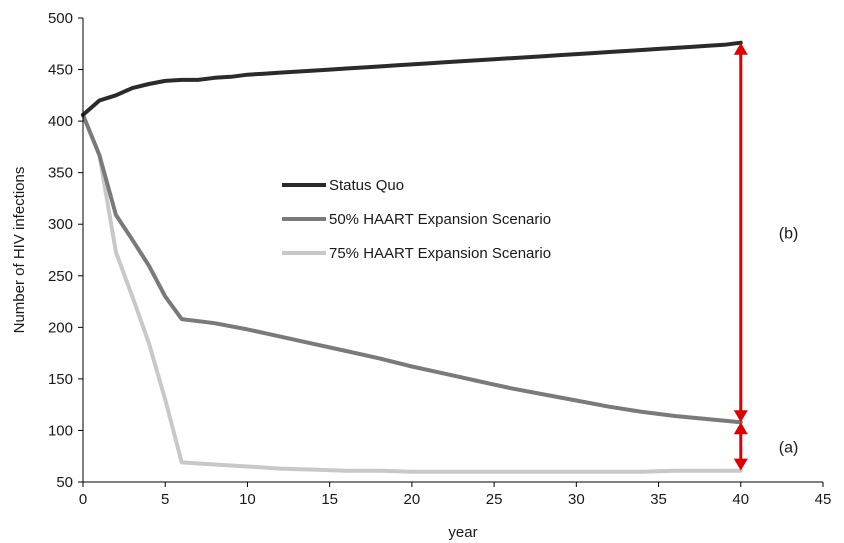  What do you see at coordinates (576, 499) in the screenshot?
I see `x-tick-label: 30` at bounding box center [576, 499].